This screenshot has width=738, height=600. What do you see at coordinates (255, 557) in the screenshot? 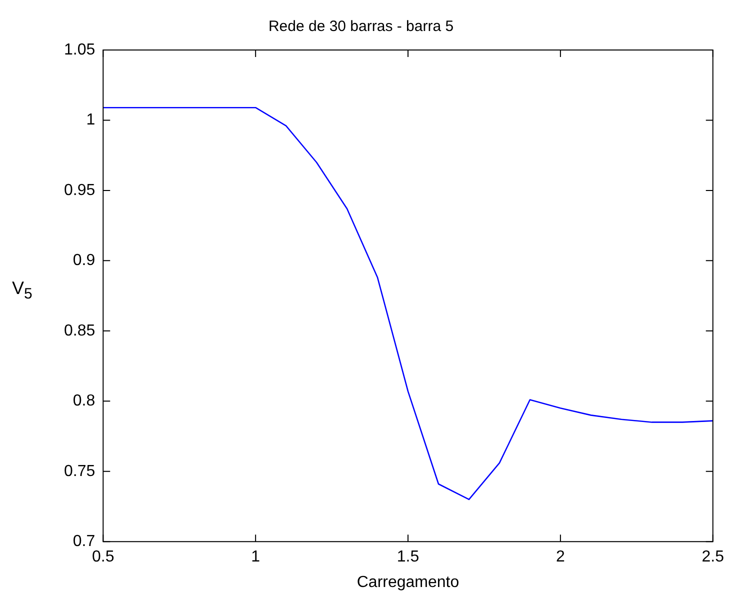
I see `x-tick-label: 1` at bounding box center [255, 557].